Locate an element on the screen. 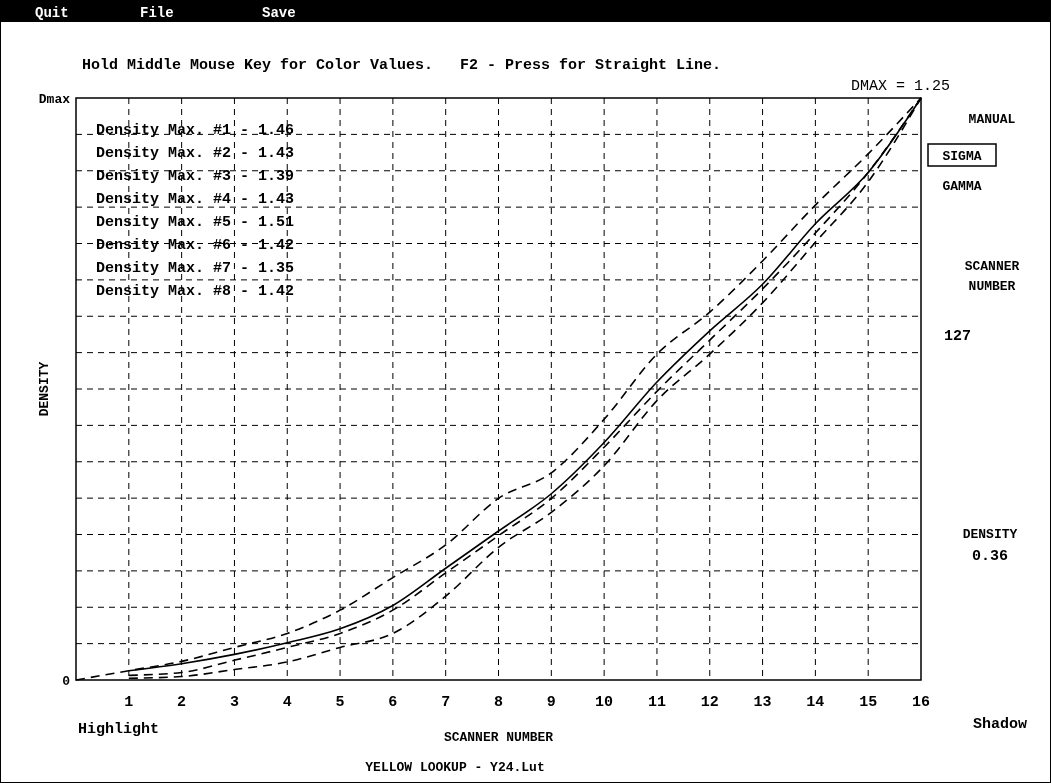  x-tick-label: 15 is located at coordinates (868, 702).